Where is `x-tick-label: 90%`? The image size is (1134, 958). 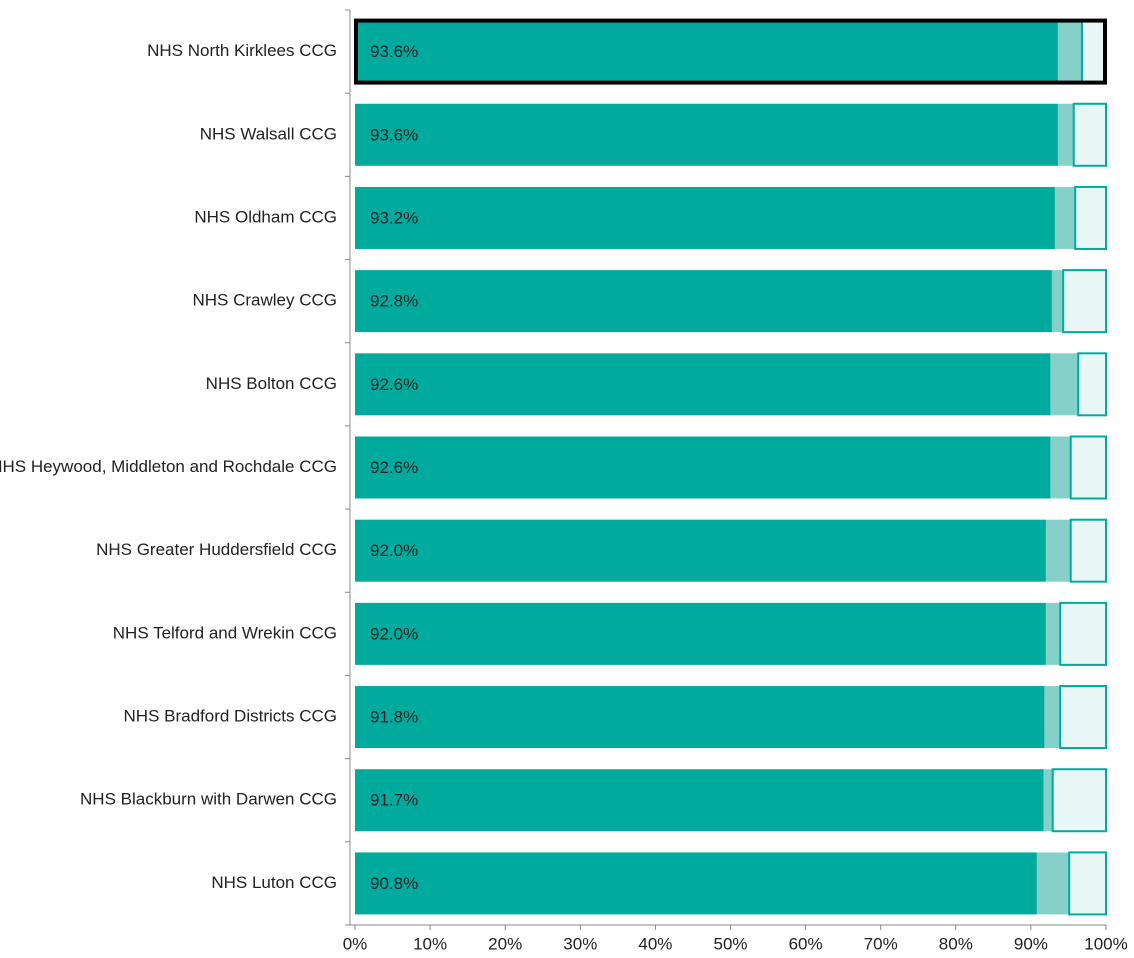
x-tick-label: 90% is located at coordinates (1031, 943).